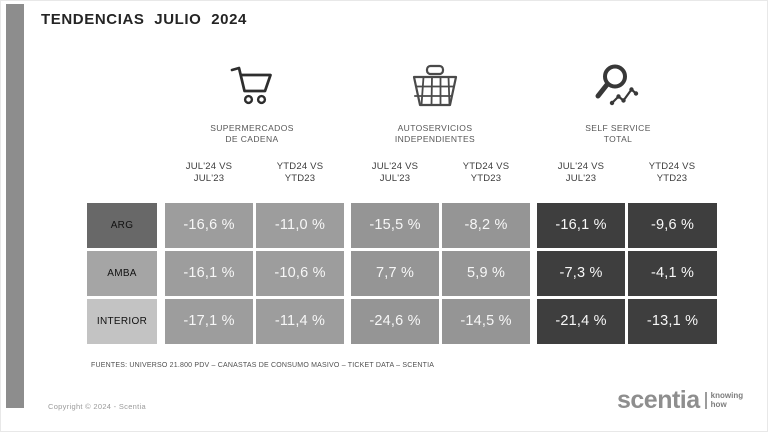  What do you see at coordinates (395, 225) in the screenshot?
I see `table-cell: -15,5 %` at bounding box center [395, 225].